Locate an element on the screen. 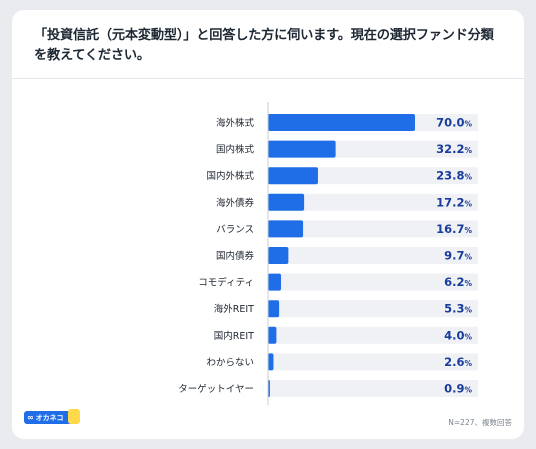  category-label: 国内外株式 is located at coordinates (230, 176).